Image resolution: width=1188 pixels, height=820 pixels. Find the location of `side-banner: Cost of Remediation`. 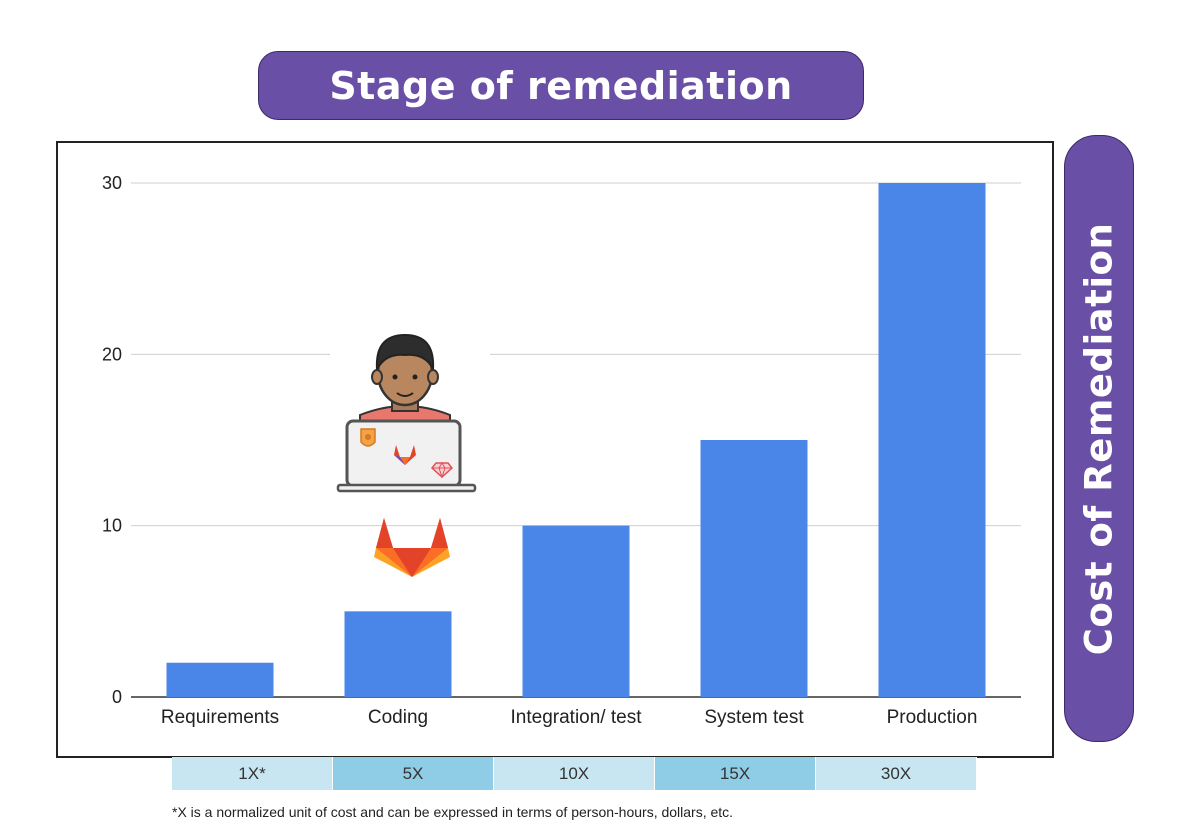

side-banner: Cost of Remediation is located at coordinates (1099, 438).